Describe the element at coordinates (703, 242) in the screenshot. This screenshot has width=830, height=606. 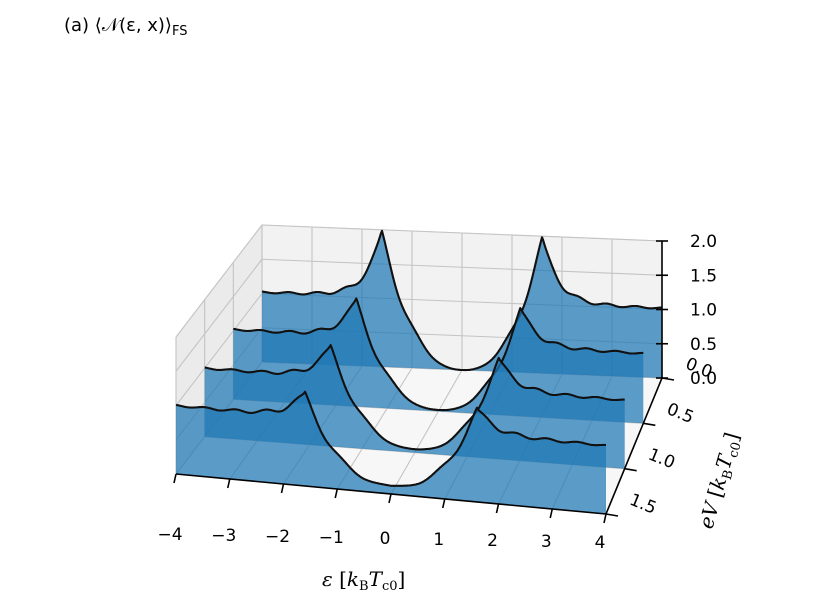
I see `z-tick-label: 2.0` at that location.